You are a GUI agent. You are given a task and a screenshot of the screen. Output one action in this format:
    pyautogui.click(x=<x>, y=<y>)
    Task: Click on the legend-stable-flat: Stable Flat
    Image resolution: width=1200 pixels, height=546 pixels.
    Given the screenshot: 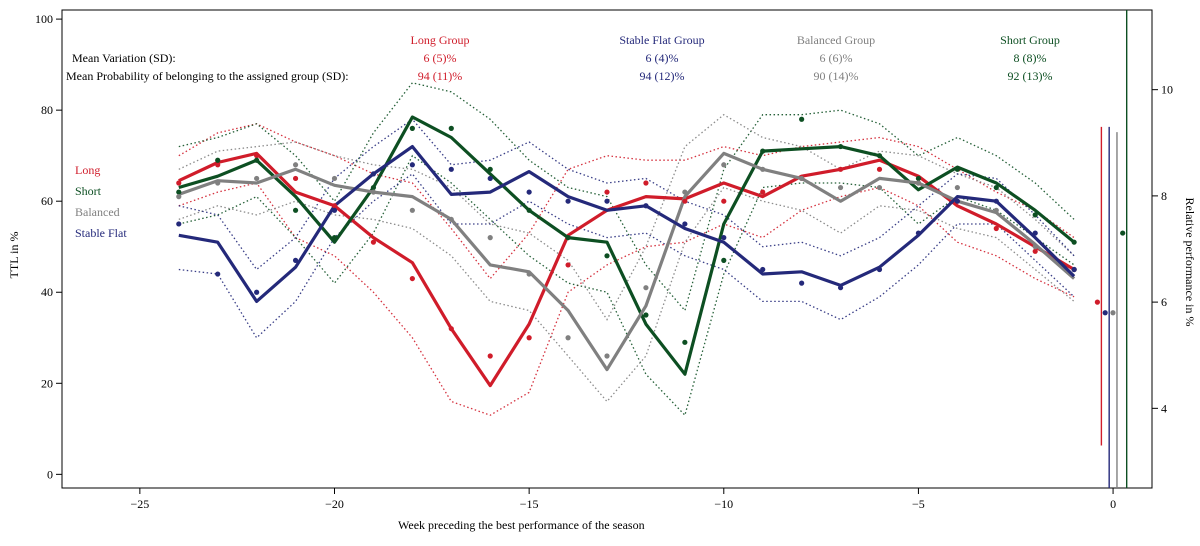 What is the action you would take?
    pyautogui.click(x=101, y=233)
    